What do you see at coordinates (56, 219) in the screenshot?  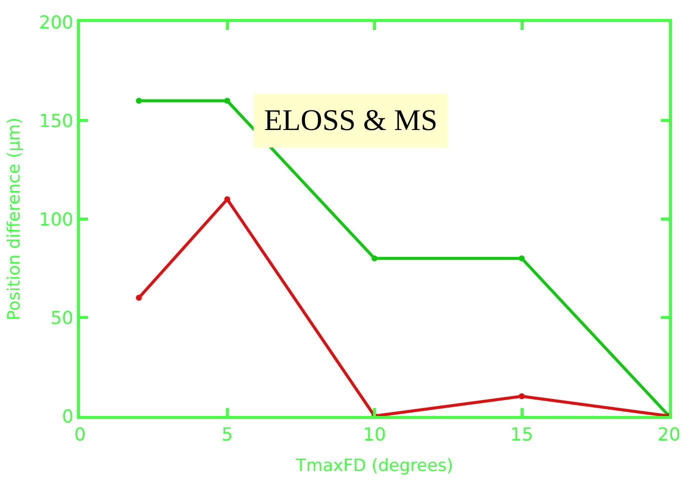 I see `y-tick-label: 100` at bounding box center [56, 219].